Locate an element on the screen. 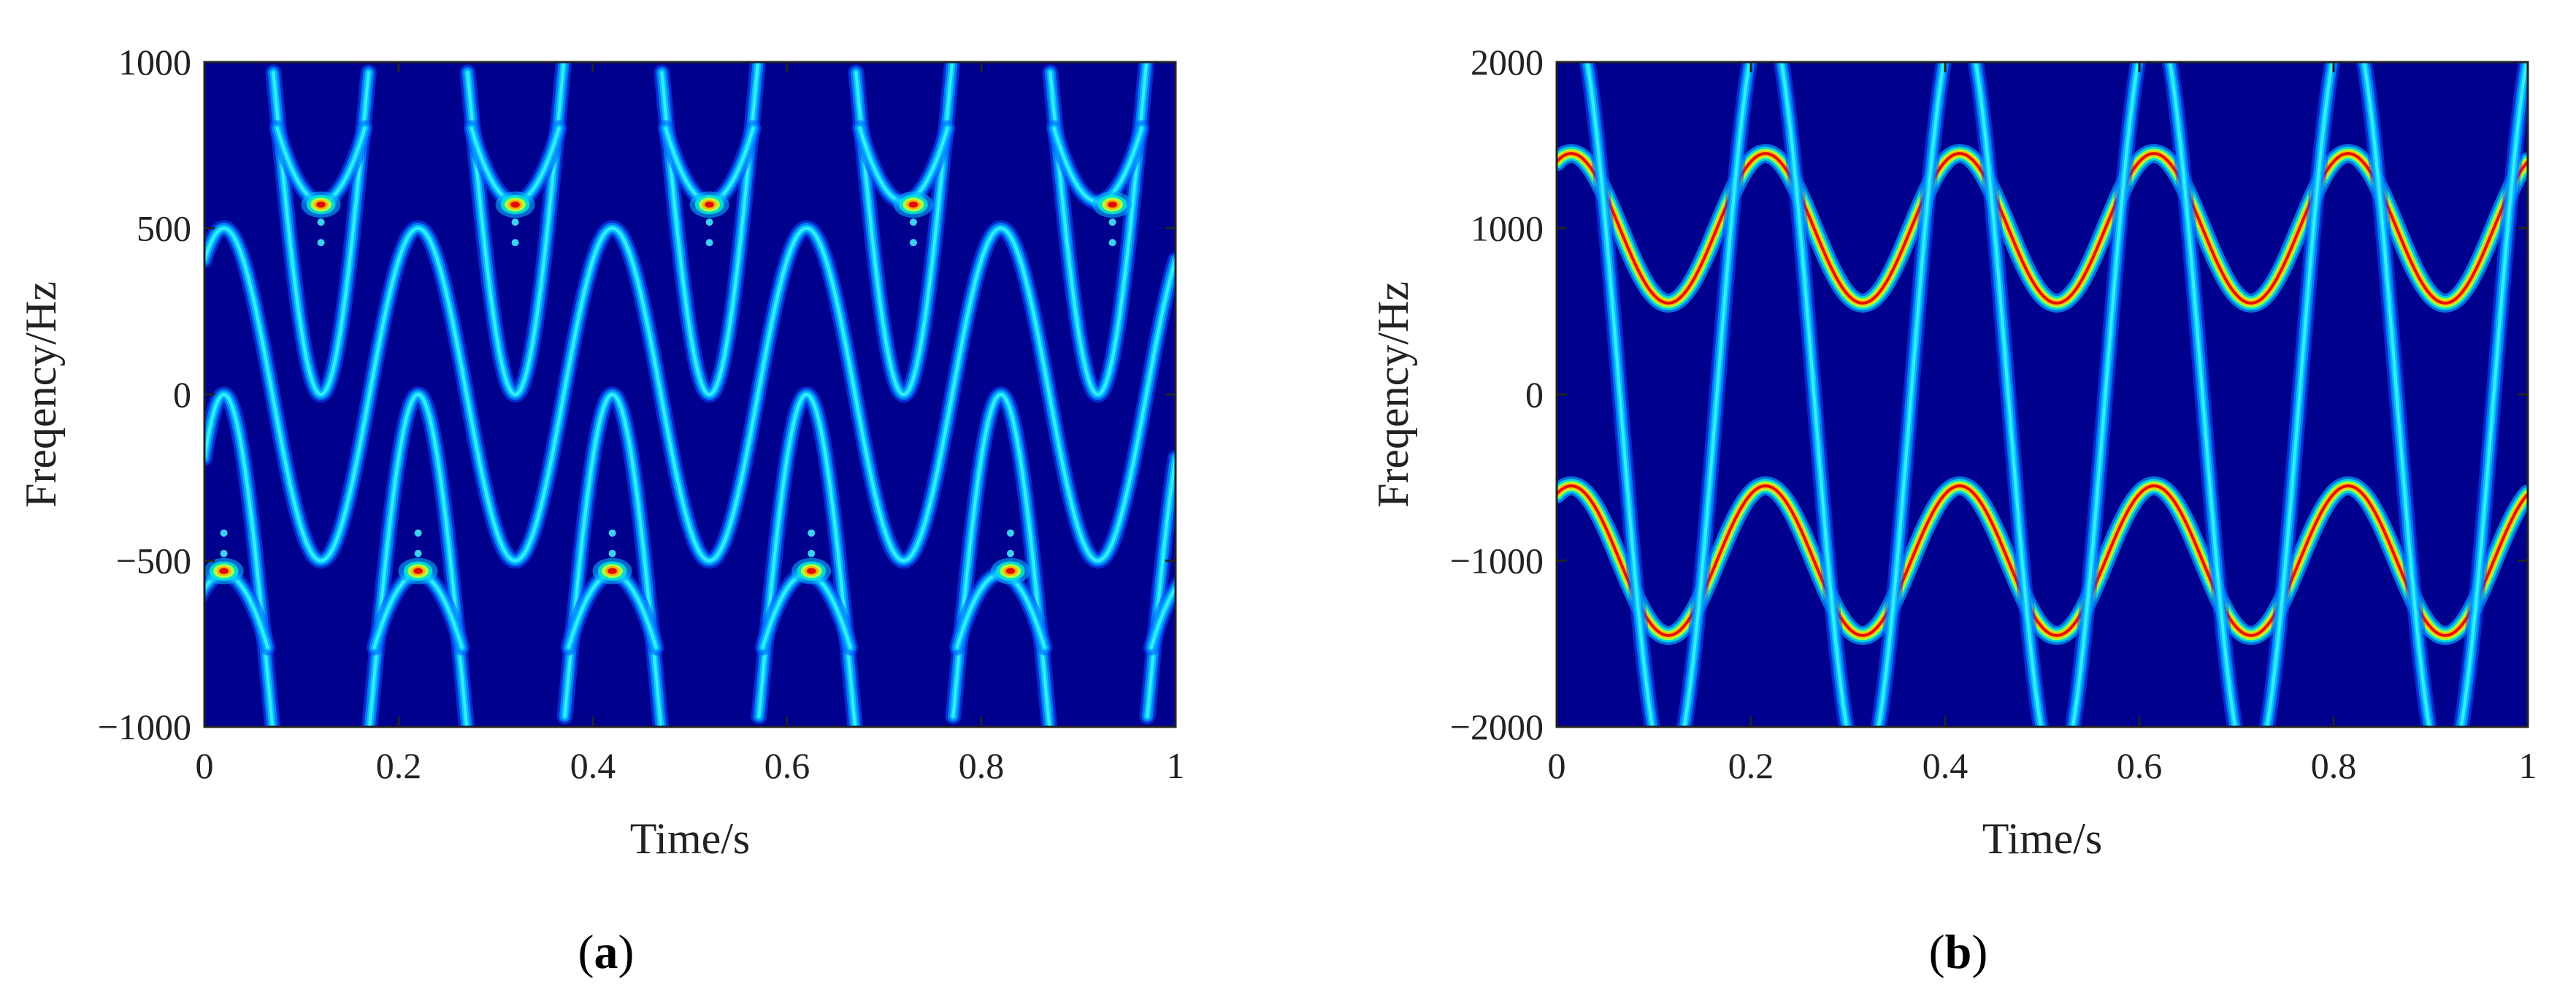 The image size is (2576, 1003). panel-a-y-axis-title: Freqency/Hz is located at coordinates (41, 394).